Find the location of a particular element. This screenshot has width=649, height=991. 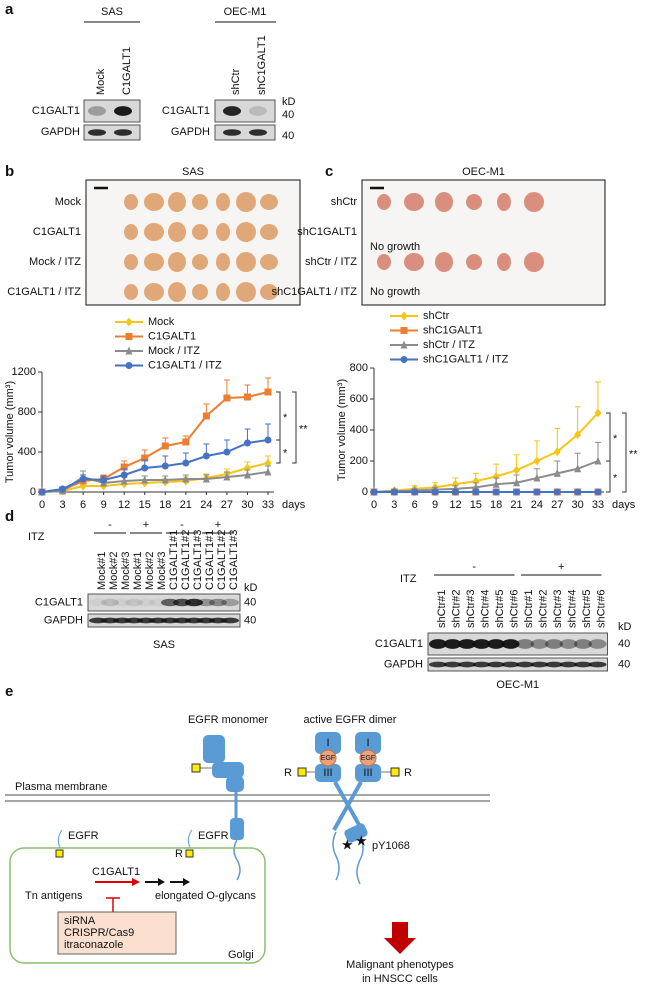

lane-label: Mock#1 is located at coordinates (138, 570).